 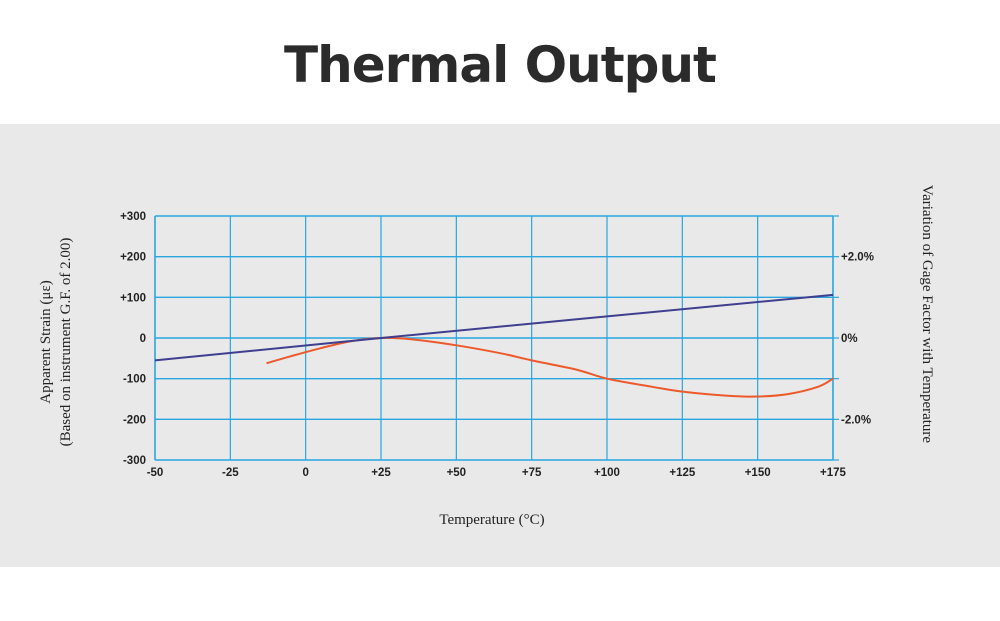 I want to click on y2-tick-label: 0%, so click(x=849, y=339).